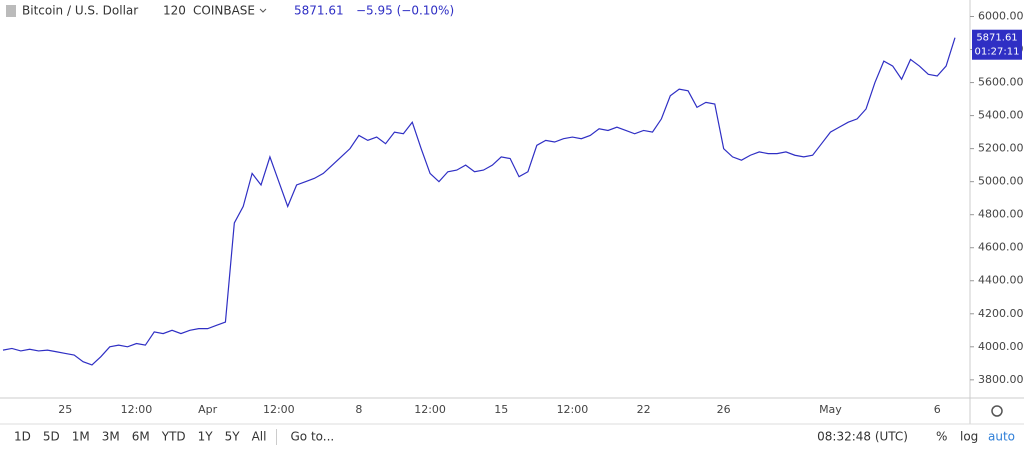 The image size is (1024, 450). I want to click on y-tick-label: 4200.00, so click(1001, 313).